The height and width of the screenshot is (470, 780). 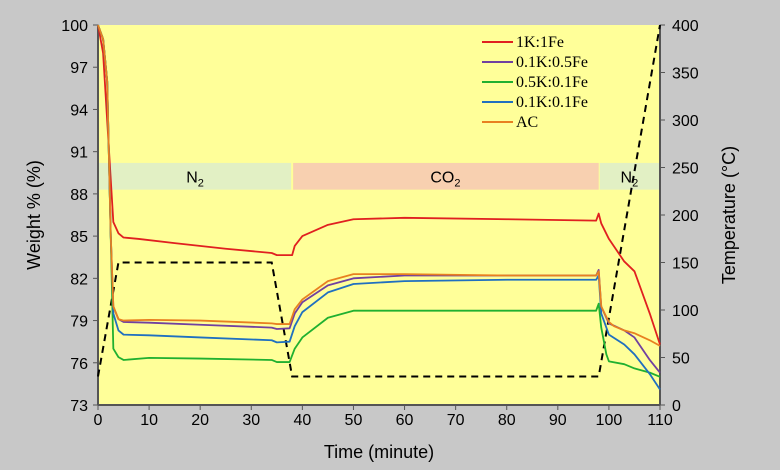 What do you see at coordinates (685, 169) in the screenshot?
I see `y2-tick-label: 250` at bounding box center [685, 169].